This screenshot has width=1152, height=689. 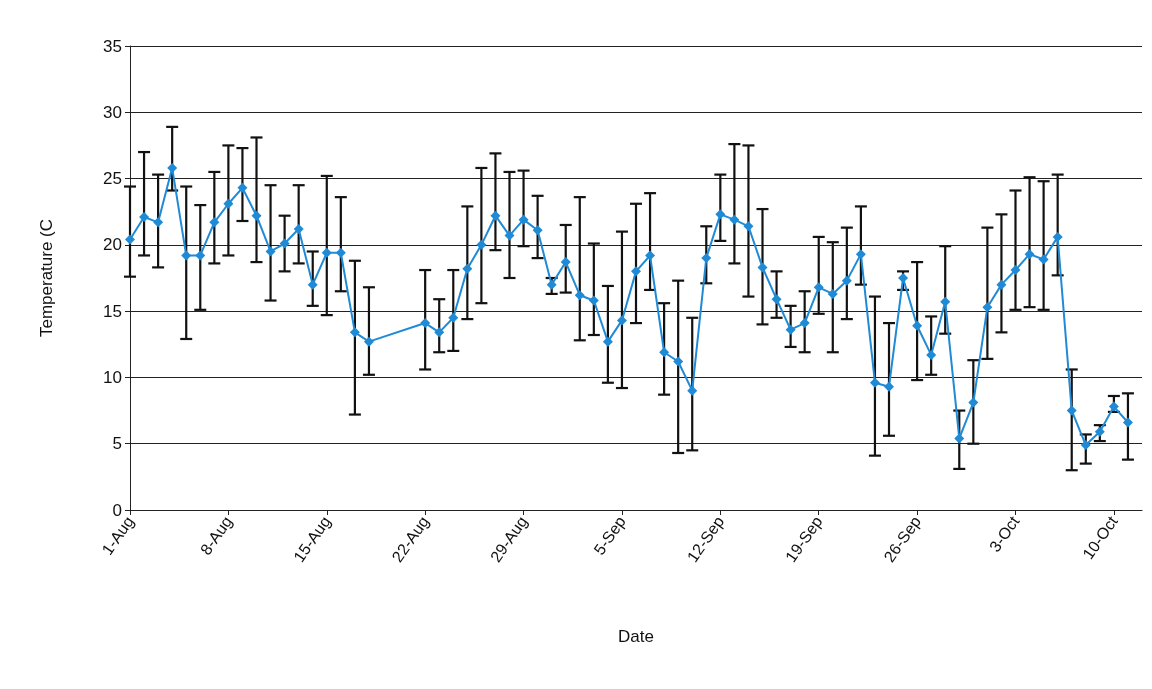 I want to click on x-axis-title: Date, so click(x=636, y=636).